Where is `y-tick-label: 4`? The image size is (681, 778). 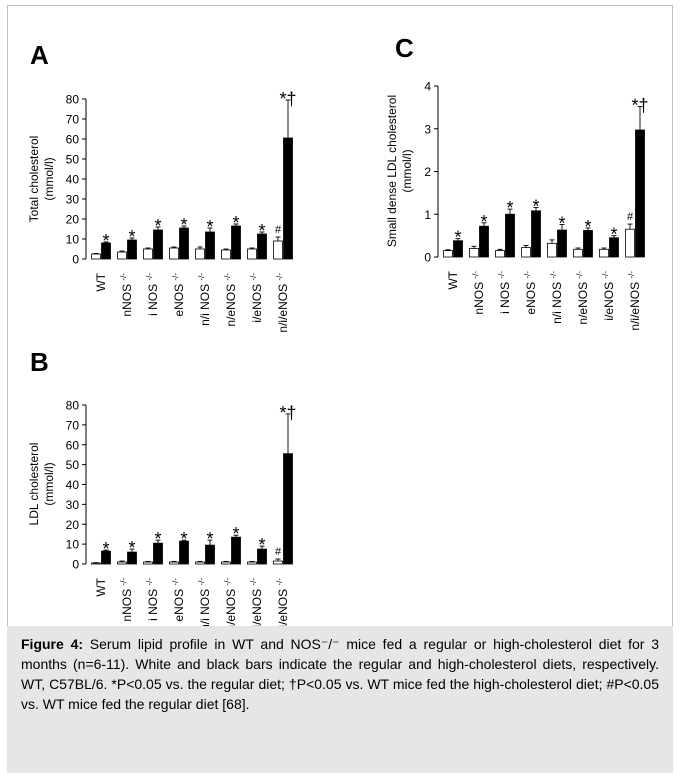 y-tick-label: 4 is located at coordinates (427, 87).